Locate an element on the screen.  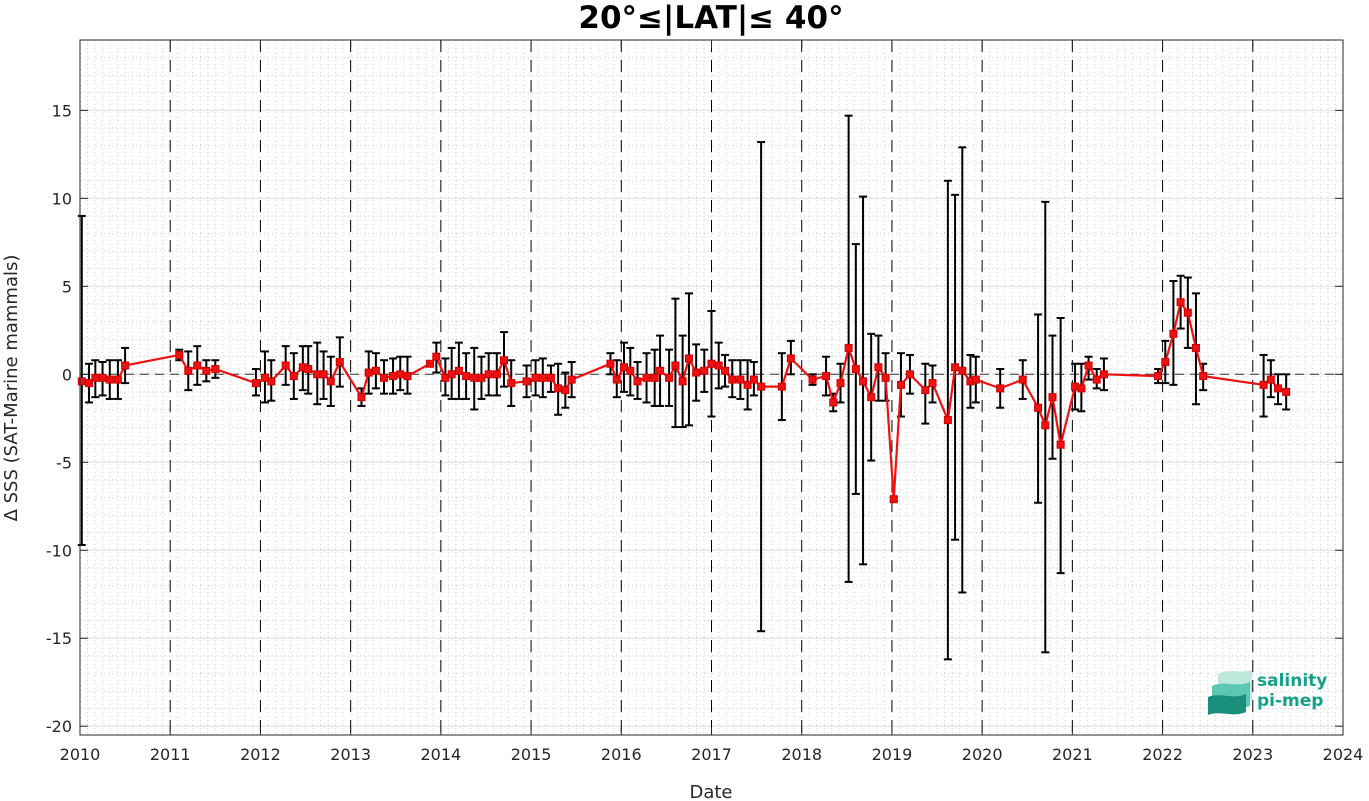
logo-wave-band-dark is located at coordinates (1227, 704).